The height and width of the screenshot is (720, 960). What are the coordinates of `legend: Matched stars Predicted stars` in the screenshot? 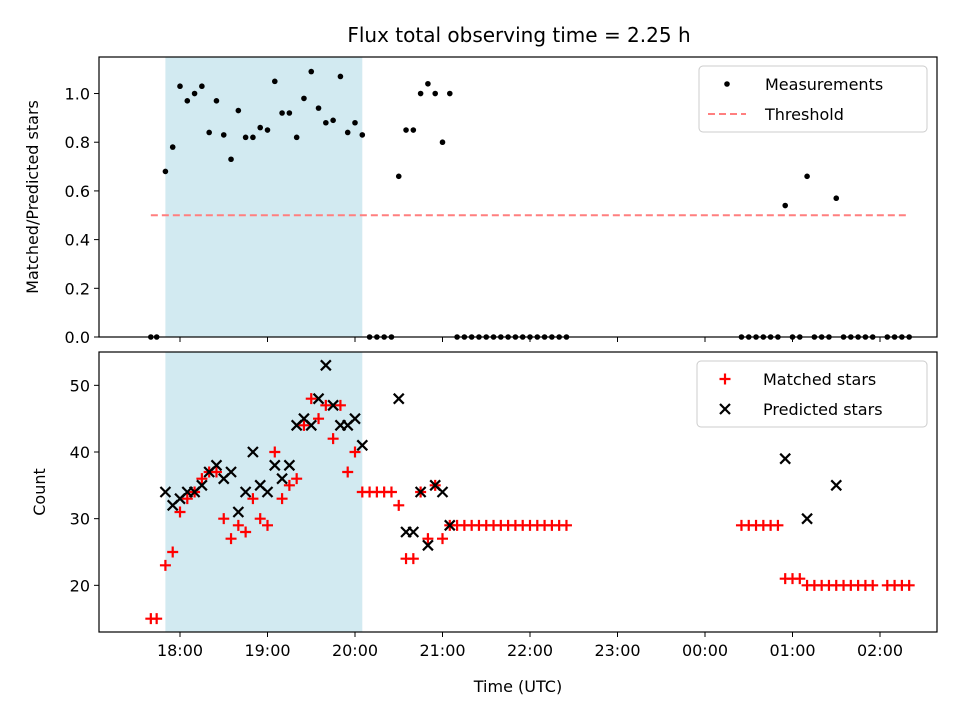 It's located at (812, 394).